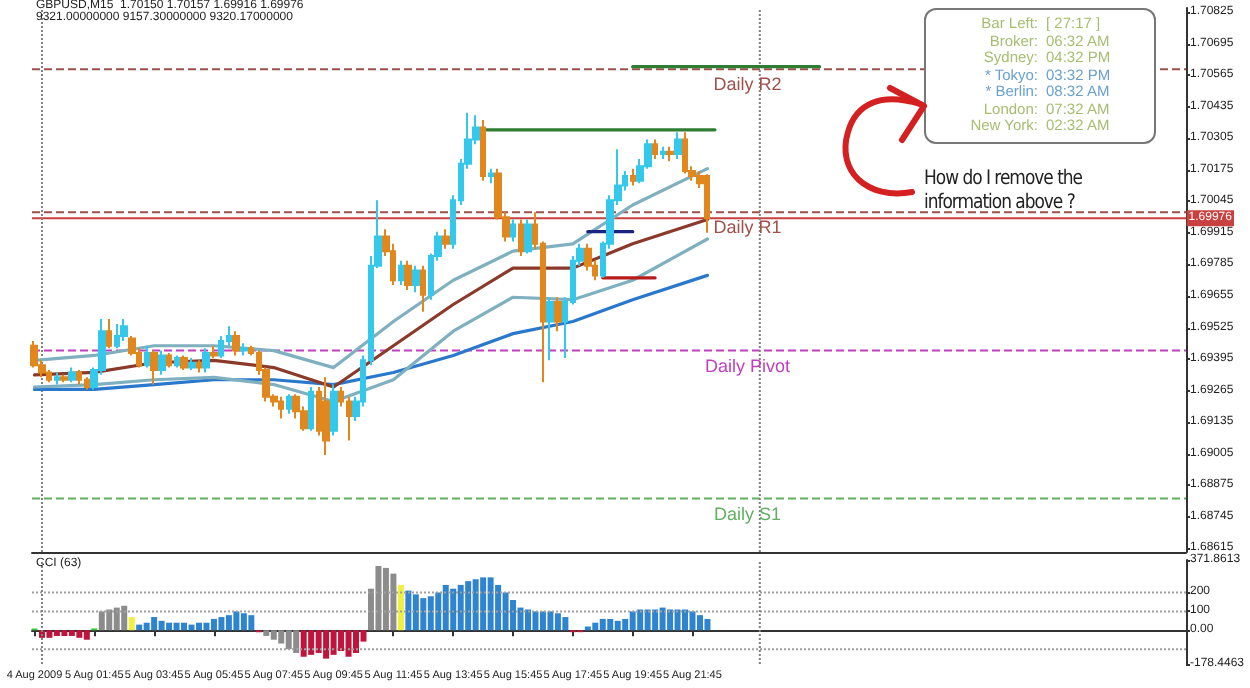  What do you see at coordinates (747, 227) in the screenshot?
I see `ref-line-label: Daily R1` at bounding box center [747, 227].